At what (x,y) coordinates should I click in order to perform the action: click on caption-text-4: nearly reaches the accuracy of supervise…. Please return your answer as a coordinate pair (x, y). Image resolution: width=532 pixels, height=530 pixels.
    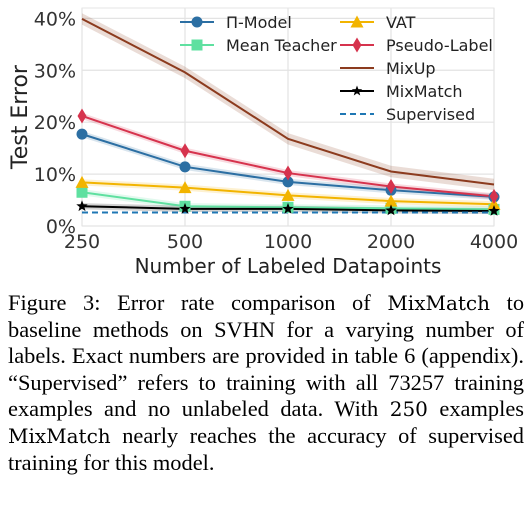
    Looking at the image, I should click on (266, 448).